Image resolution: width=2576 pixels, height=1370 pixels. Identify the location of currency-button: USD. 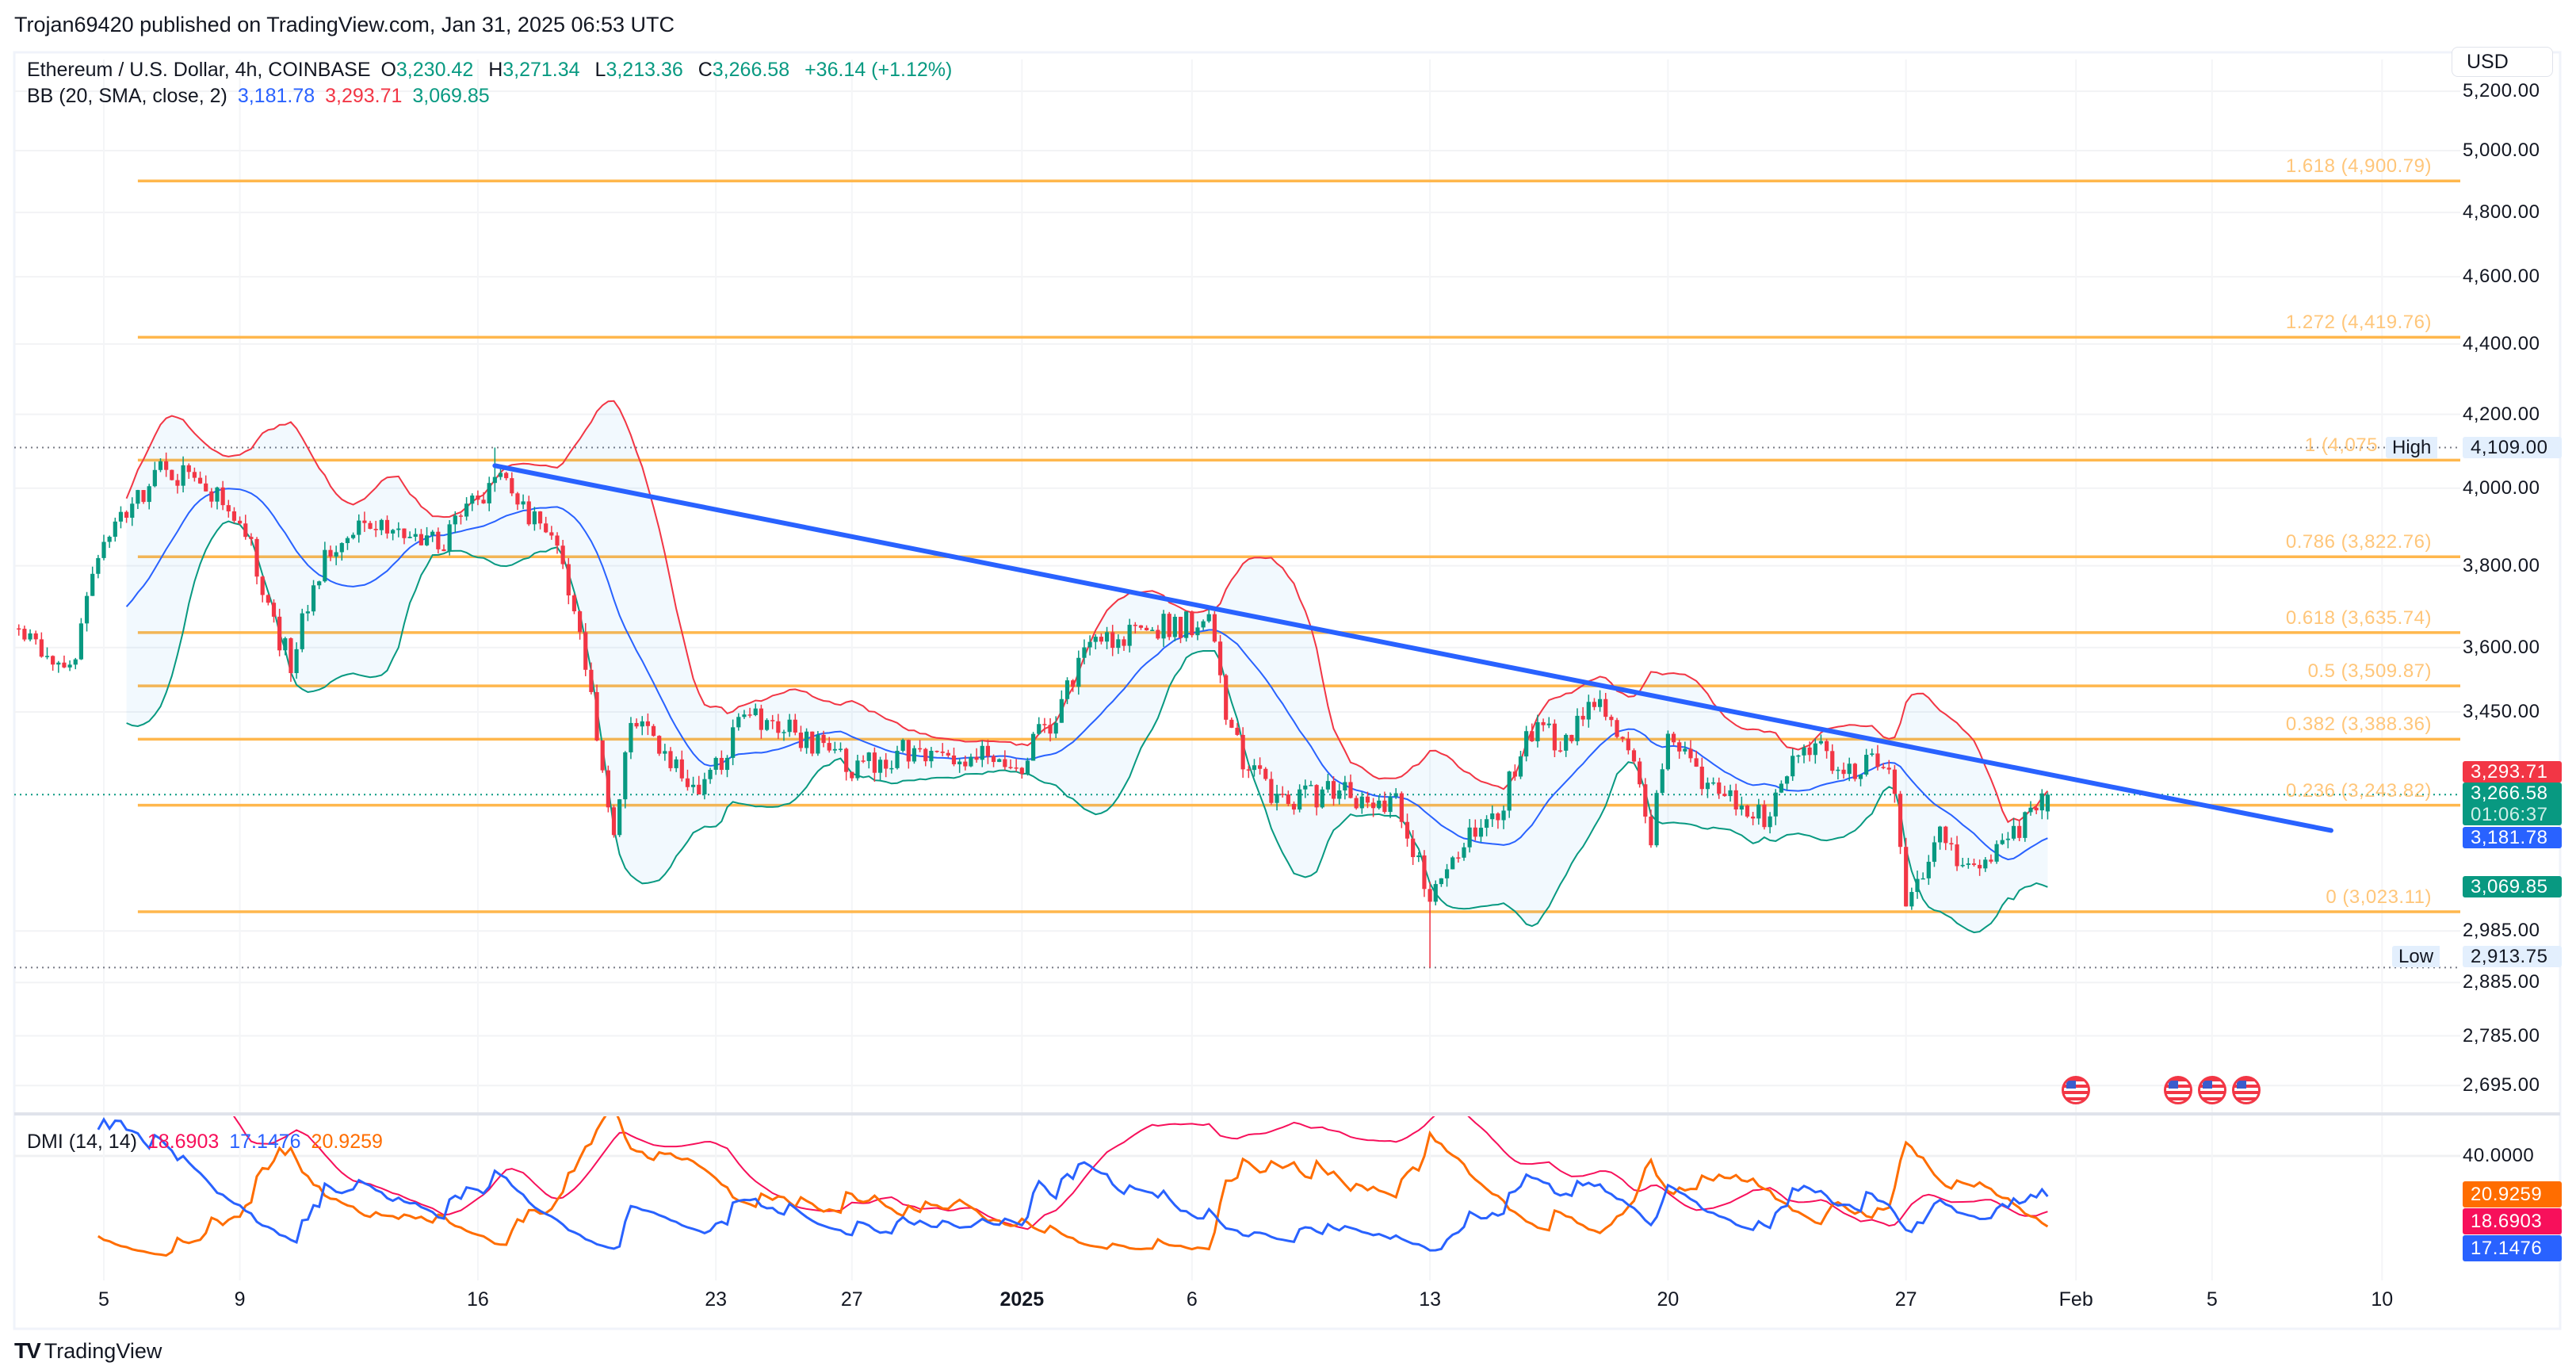
(2502, 62).